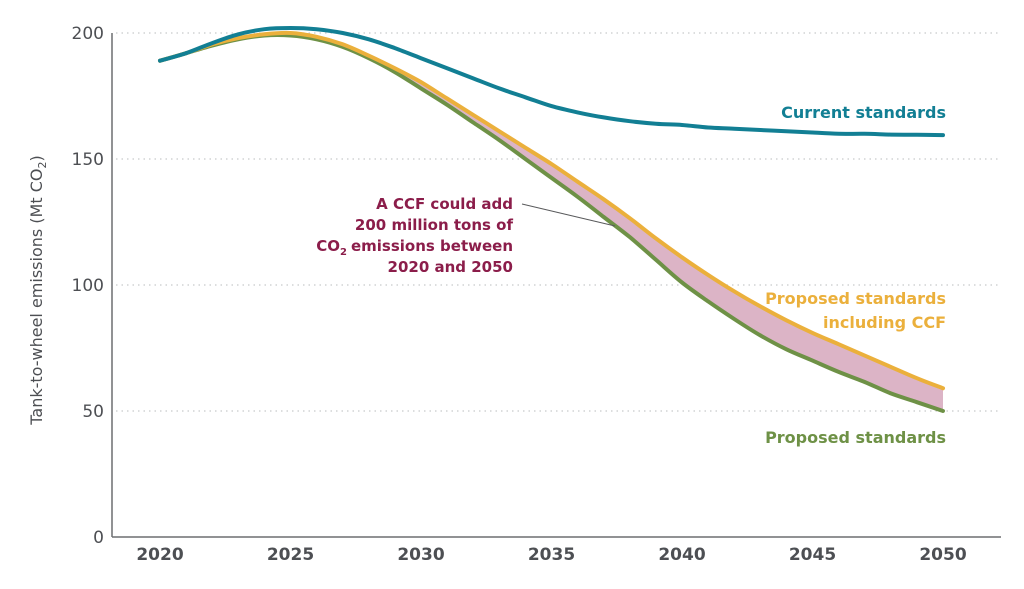 This screenshot has width=1024, height=589. Describe the element at coordinates (855, 298) in the screenshot. I see `label-proposed-ccf-line1: Proposed standards` at that location.